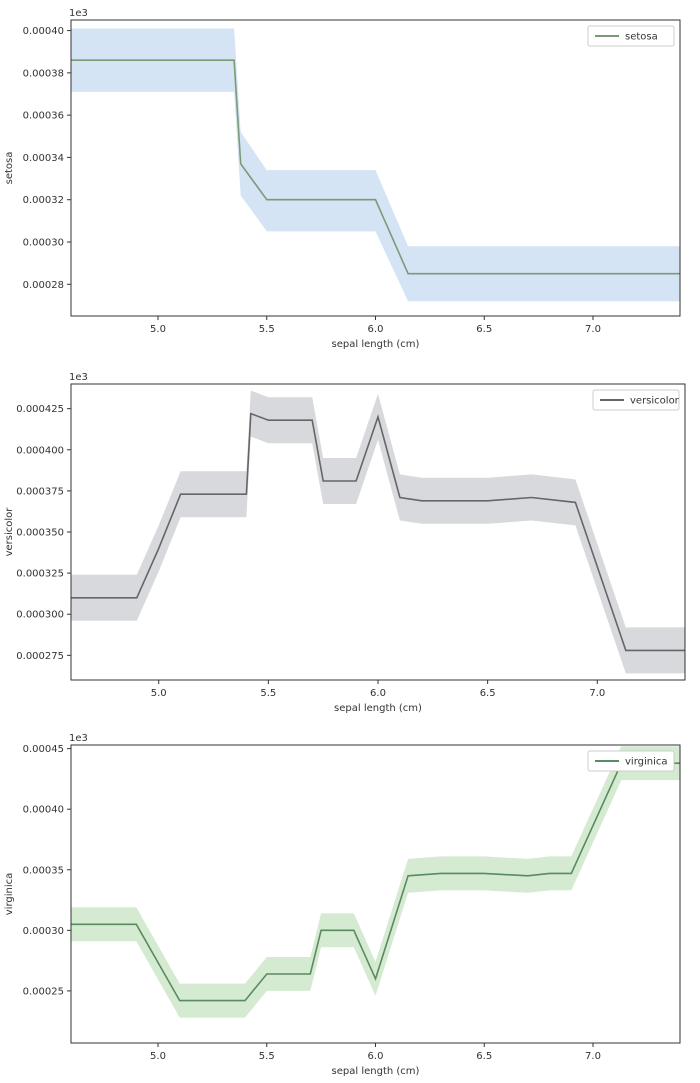  Describe the element at coordinates (40, 450) in the screenshot. I see `y-tick-label: 0.000400` at that location.